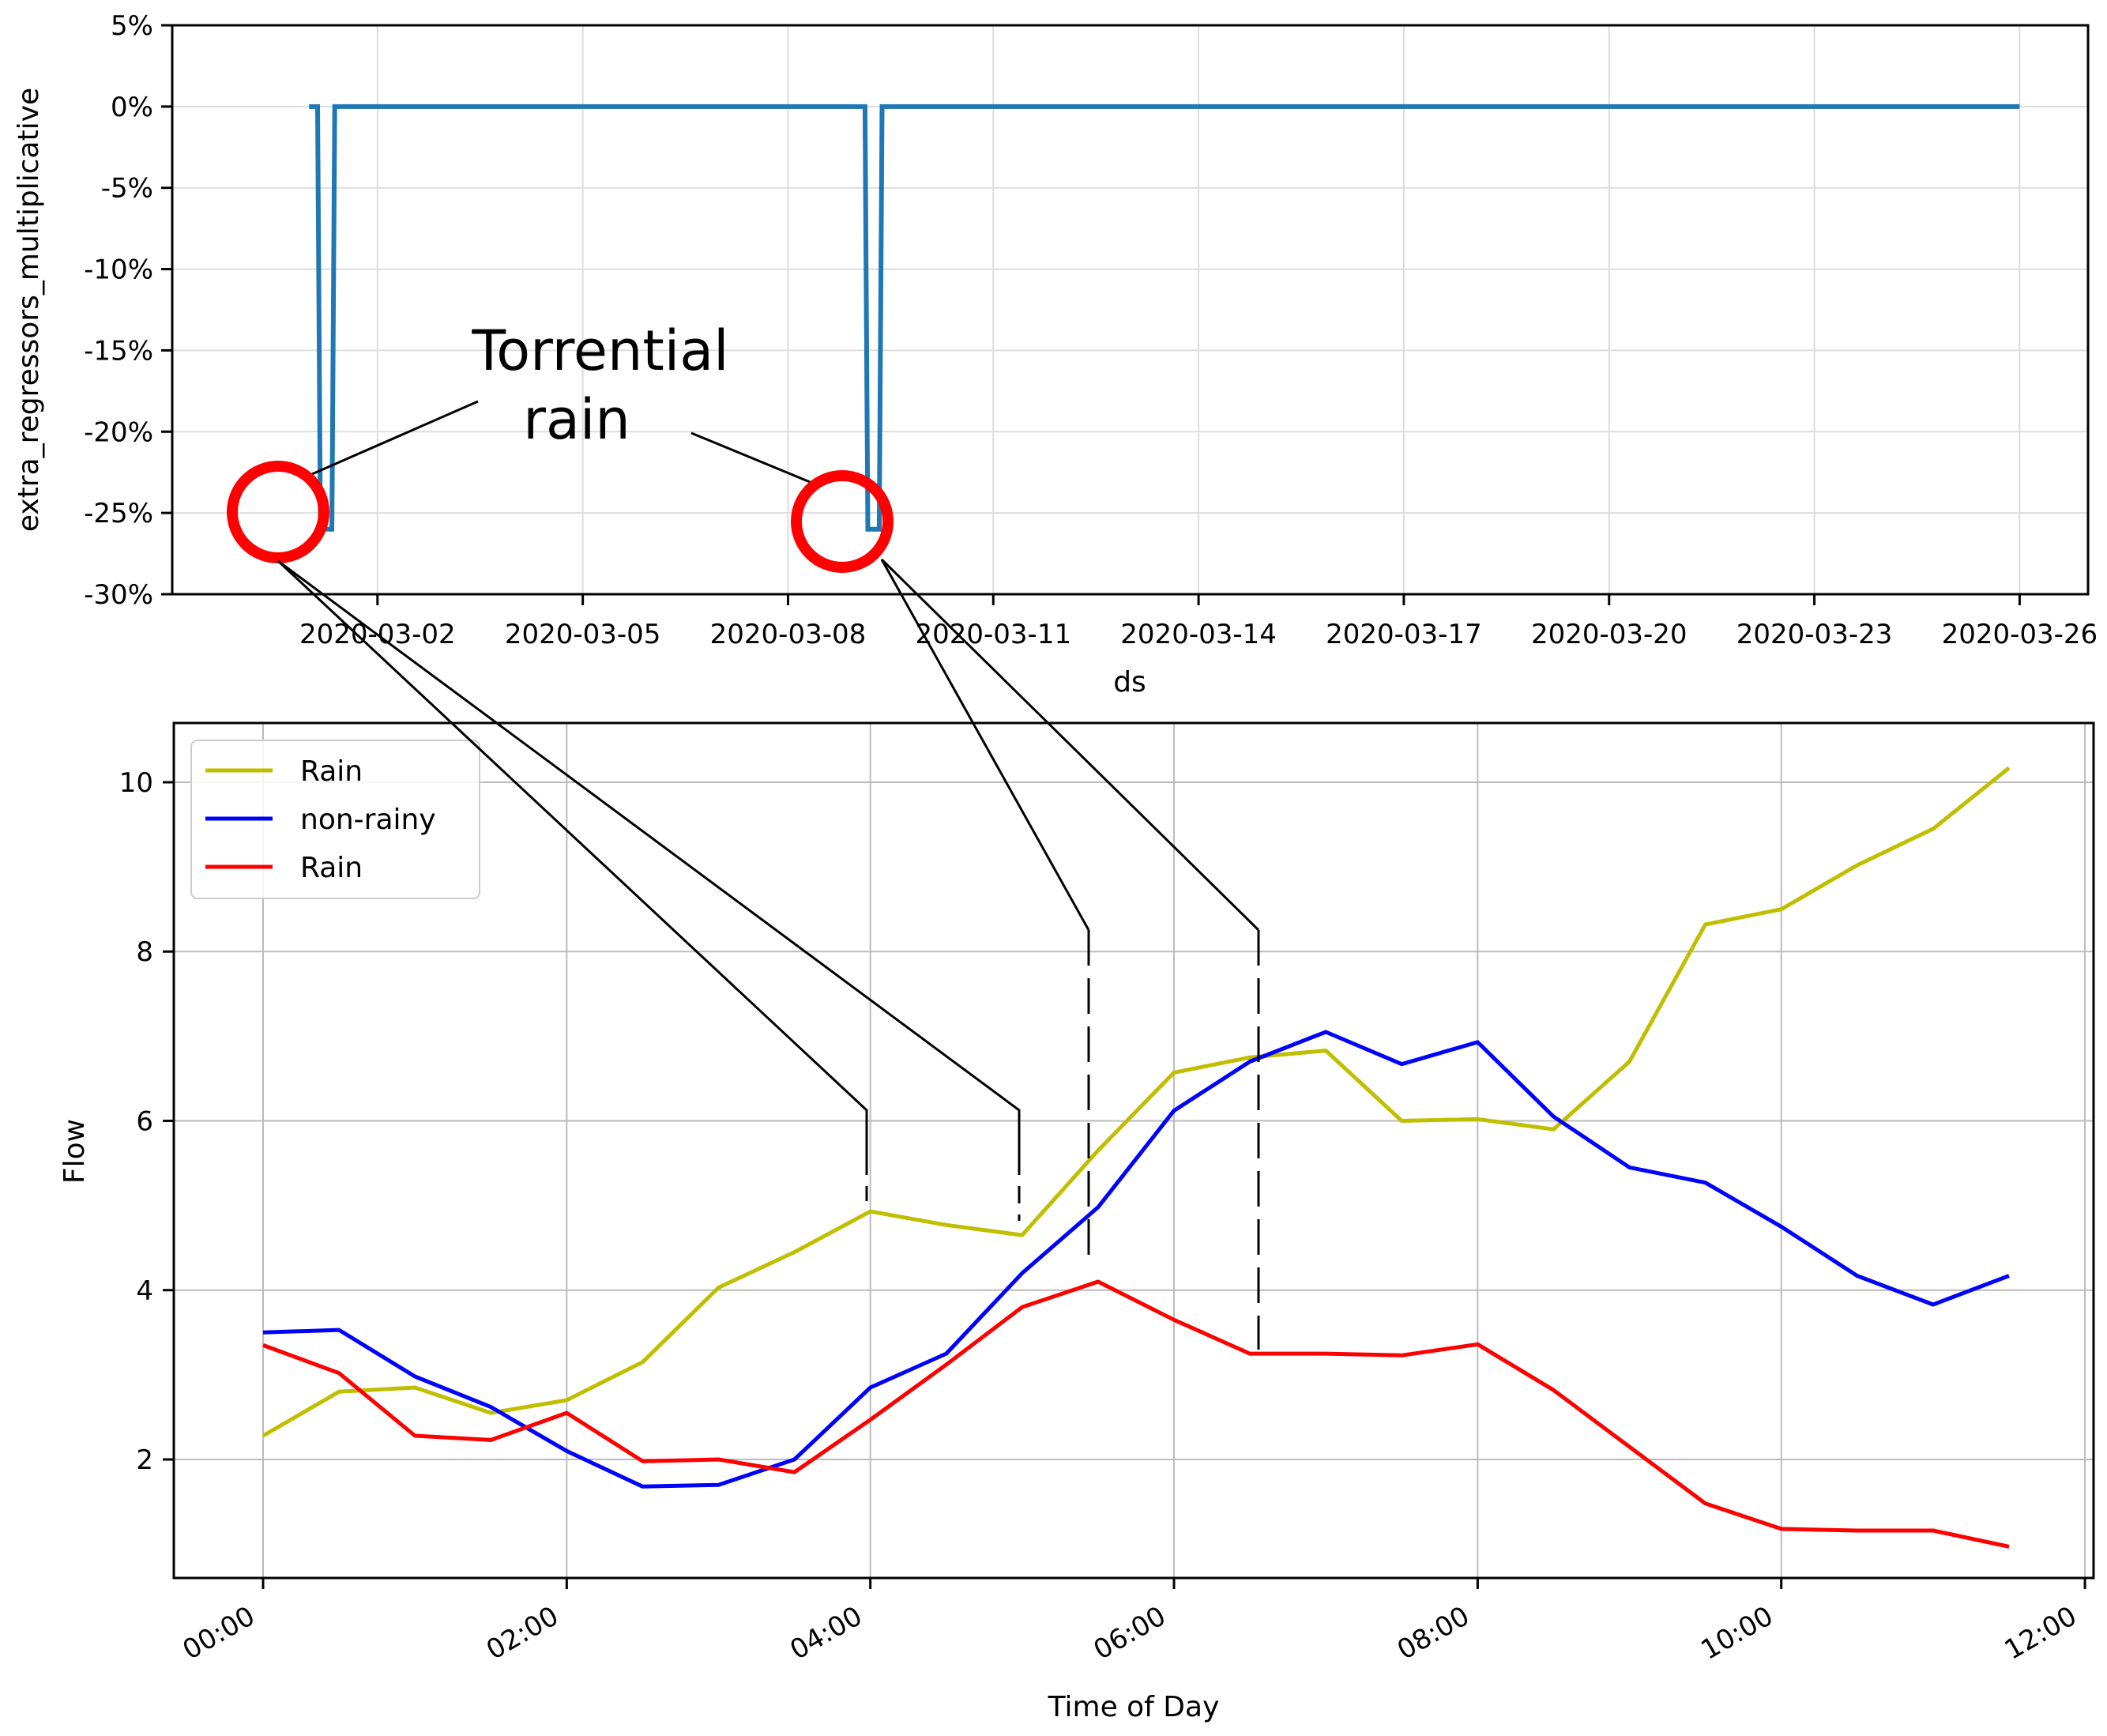 This screenshot has height=1736, width=2107. What do you see at coordinates (118, 595) in the screenshot?
I see `top-y-tick-label: -30%` at bounding box center [118, 595].